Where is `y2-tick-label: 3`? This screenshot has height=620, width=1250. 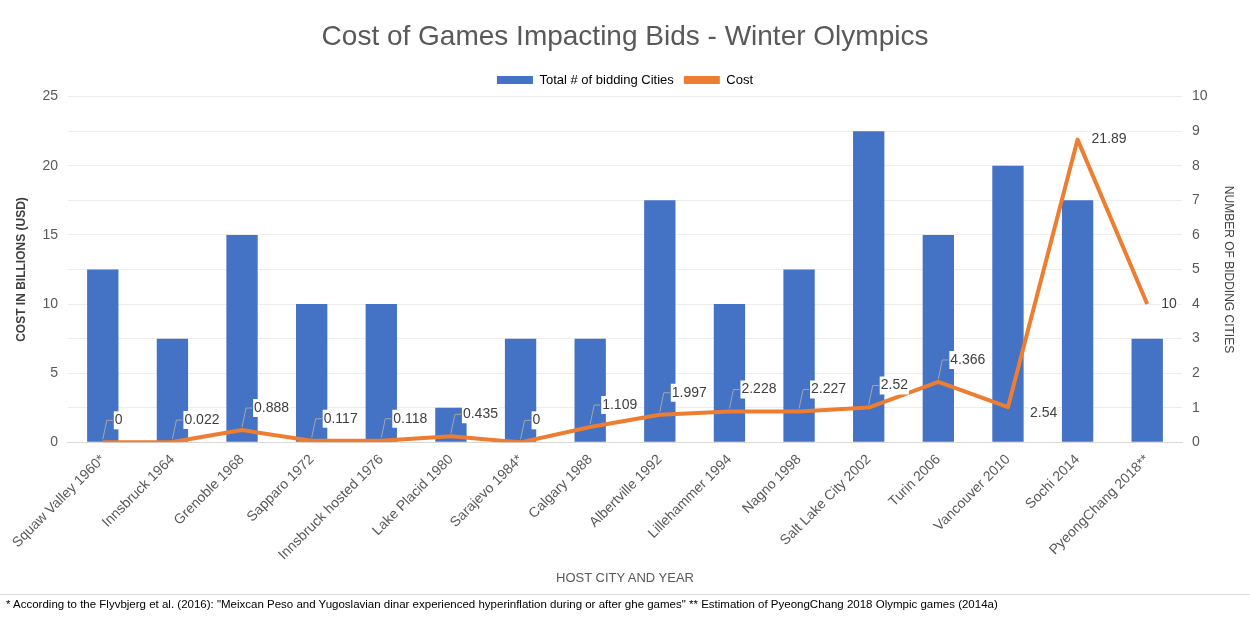
y2-tick-label: 3 is located at coordinates (1196, 337).